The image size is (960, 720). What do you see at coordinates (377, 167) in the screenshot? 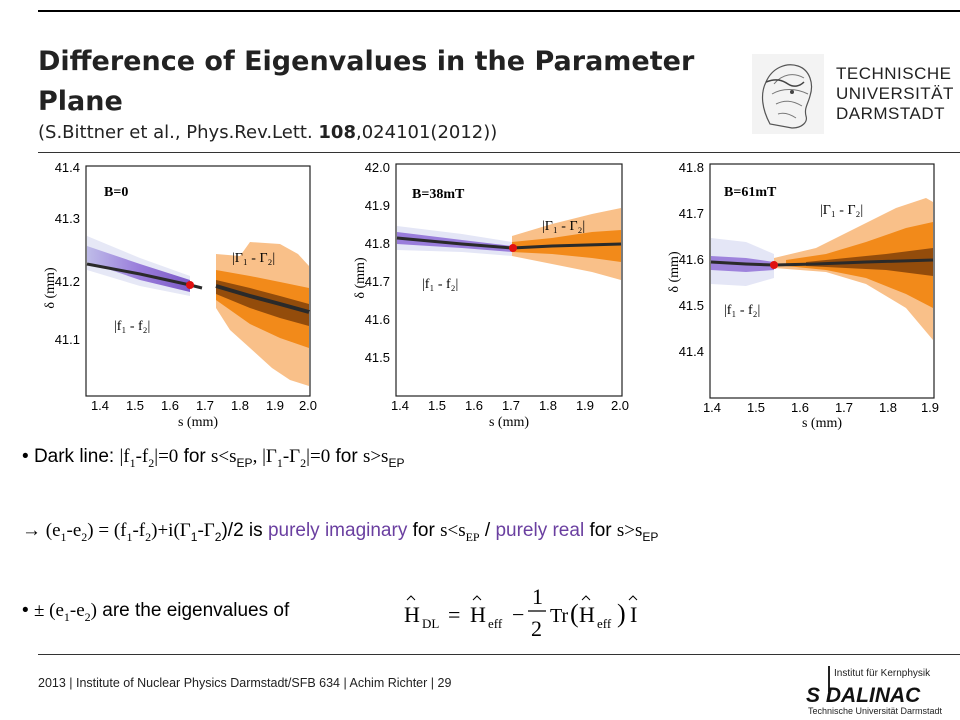
I see `y-tick: 42.0` at bounding box center [377, 167].